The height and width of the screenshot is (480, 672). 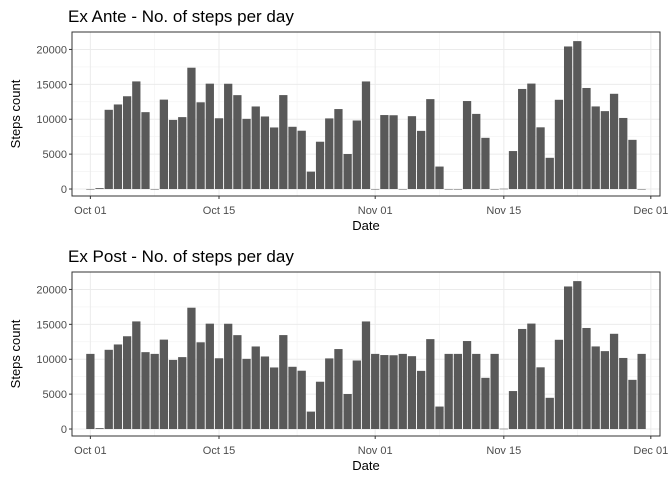 What do you see at coordinates (55, 155) in the screenshot?
I see `y-tick-label: 5000` at bounding box center [55, 155].